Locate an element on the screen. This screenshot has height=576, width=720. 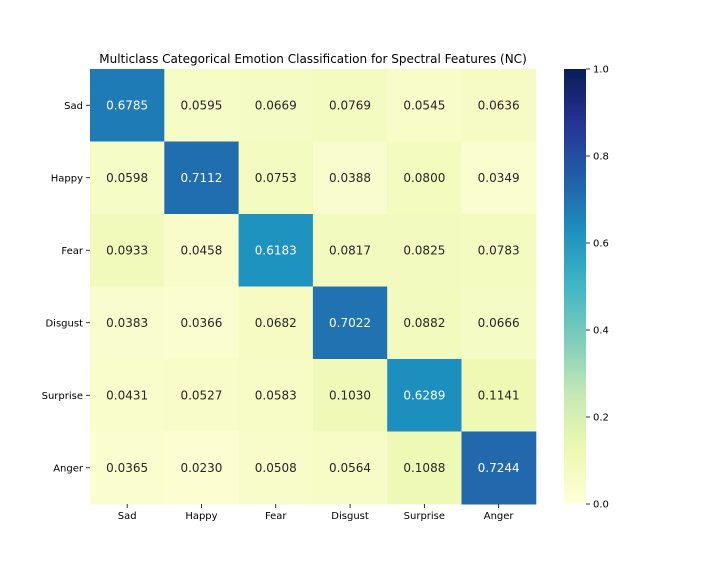
cell-value-label: 0.0825 is located at coordinates (424, 250).